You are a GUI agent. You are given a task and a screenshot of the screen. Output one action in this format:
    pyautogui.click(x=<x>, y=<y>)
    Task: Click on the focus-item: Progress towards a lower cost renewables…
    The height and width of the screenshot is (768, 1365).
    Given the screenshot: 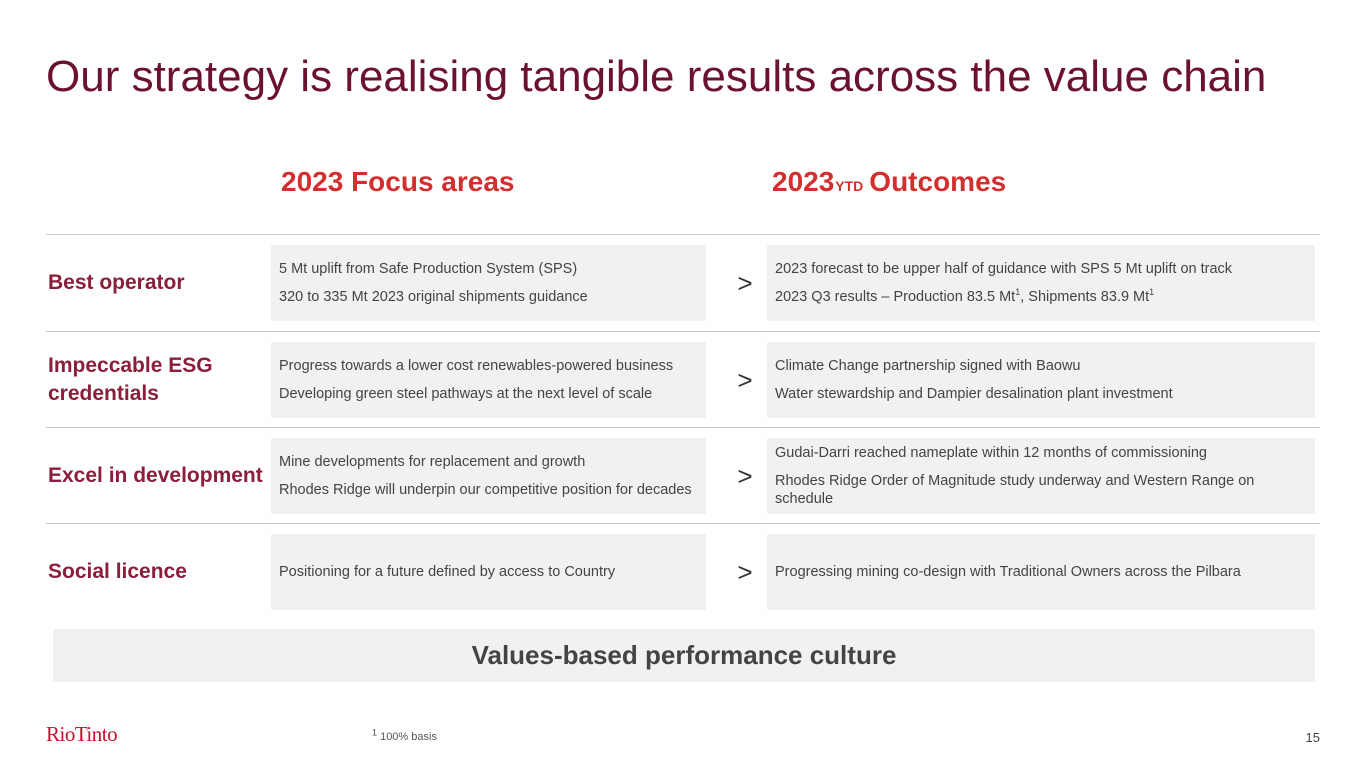 What is the action you would take?
    pyautogui.click(x=476, y=366)
    